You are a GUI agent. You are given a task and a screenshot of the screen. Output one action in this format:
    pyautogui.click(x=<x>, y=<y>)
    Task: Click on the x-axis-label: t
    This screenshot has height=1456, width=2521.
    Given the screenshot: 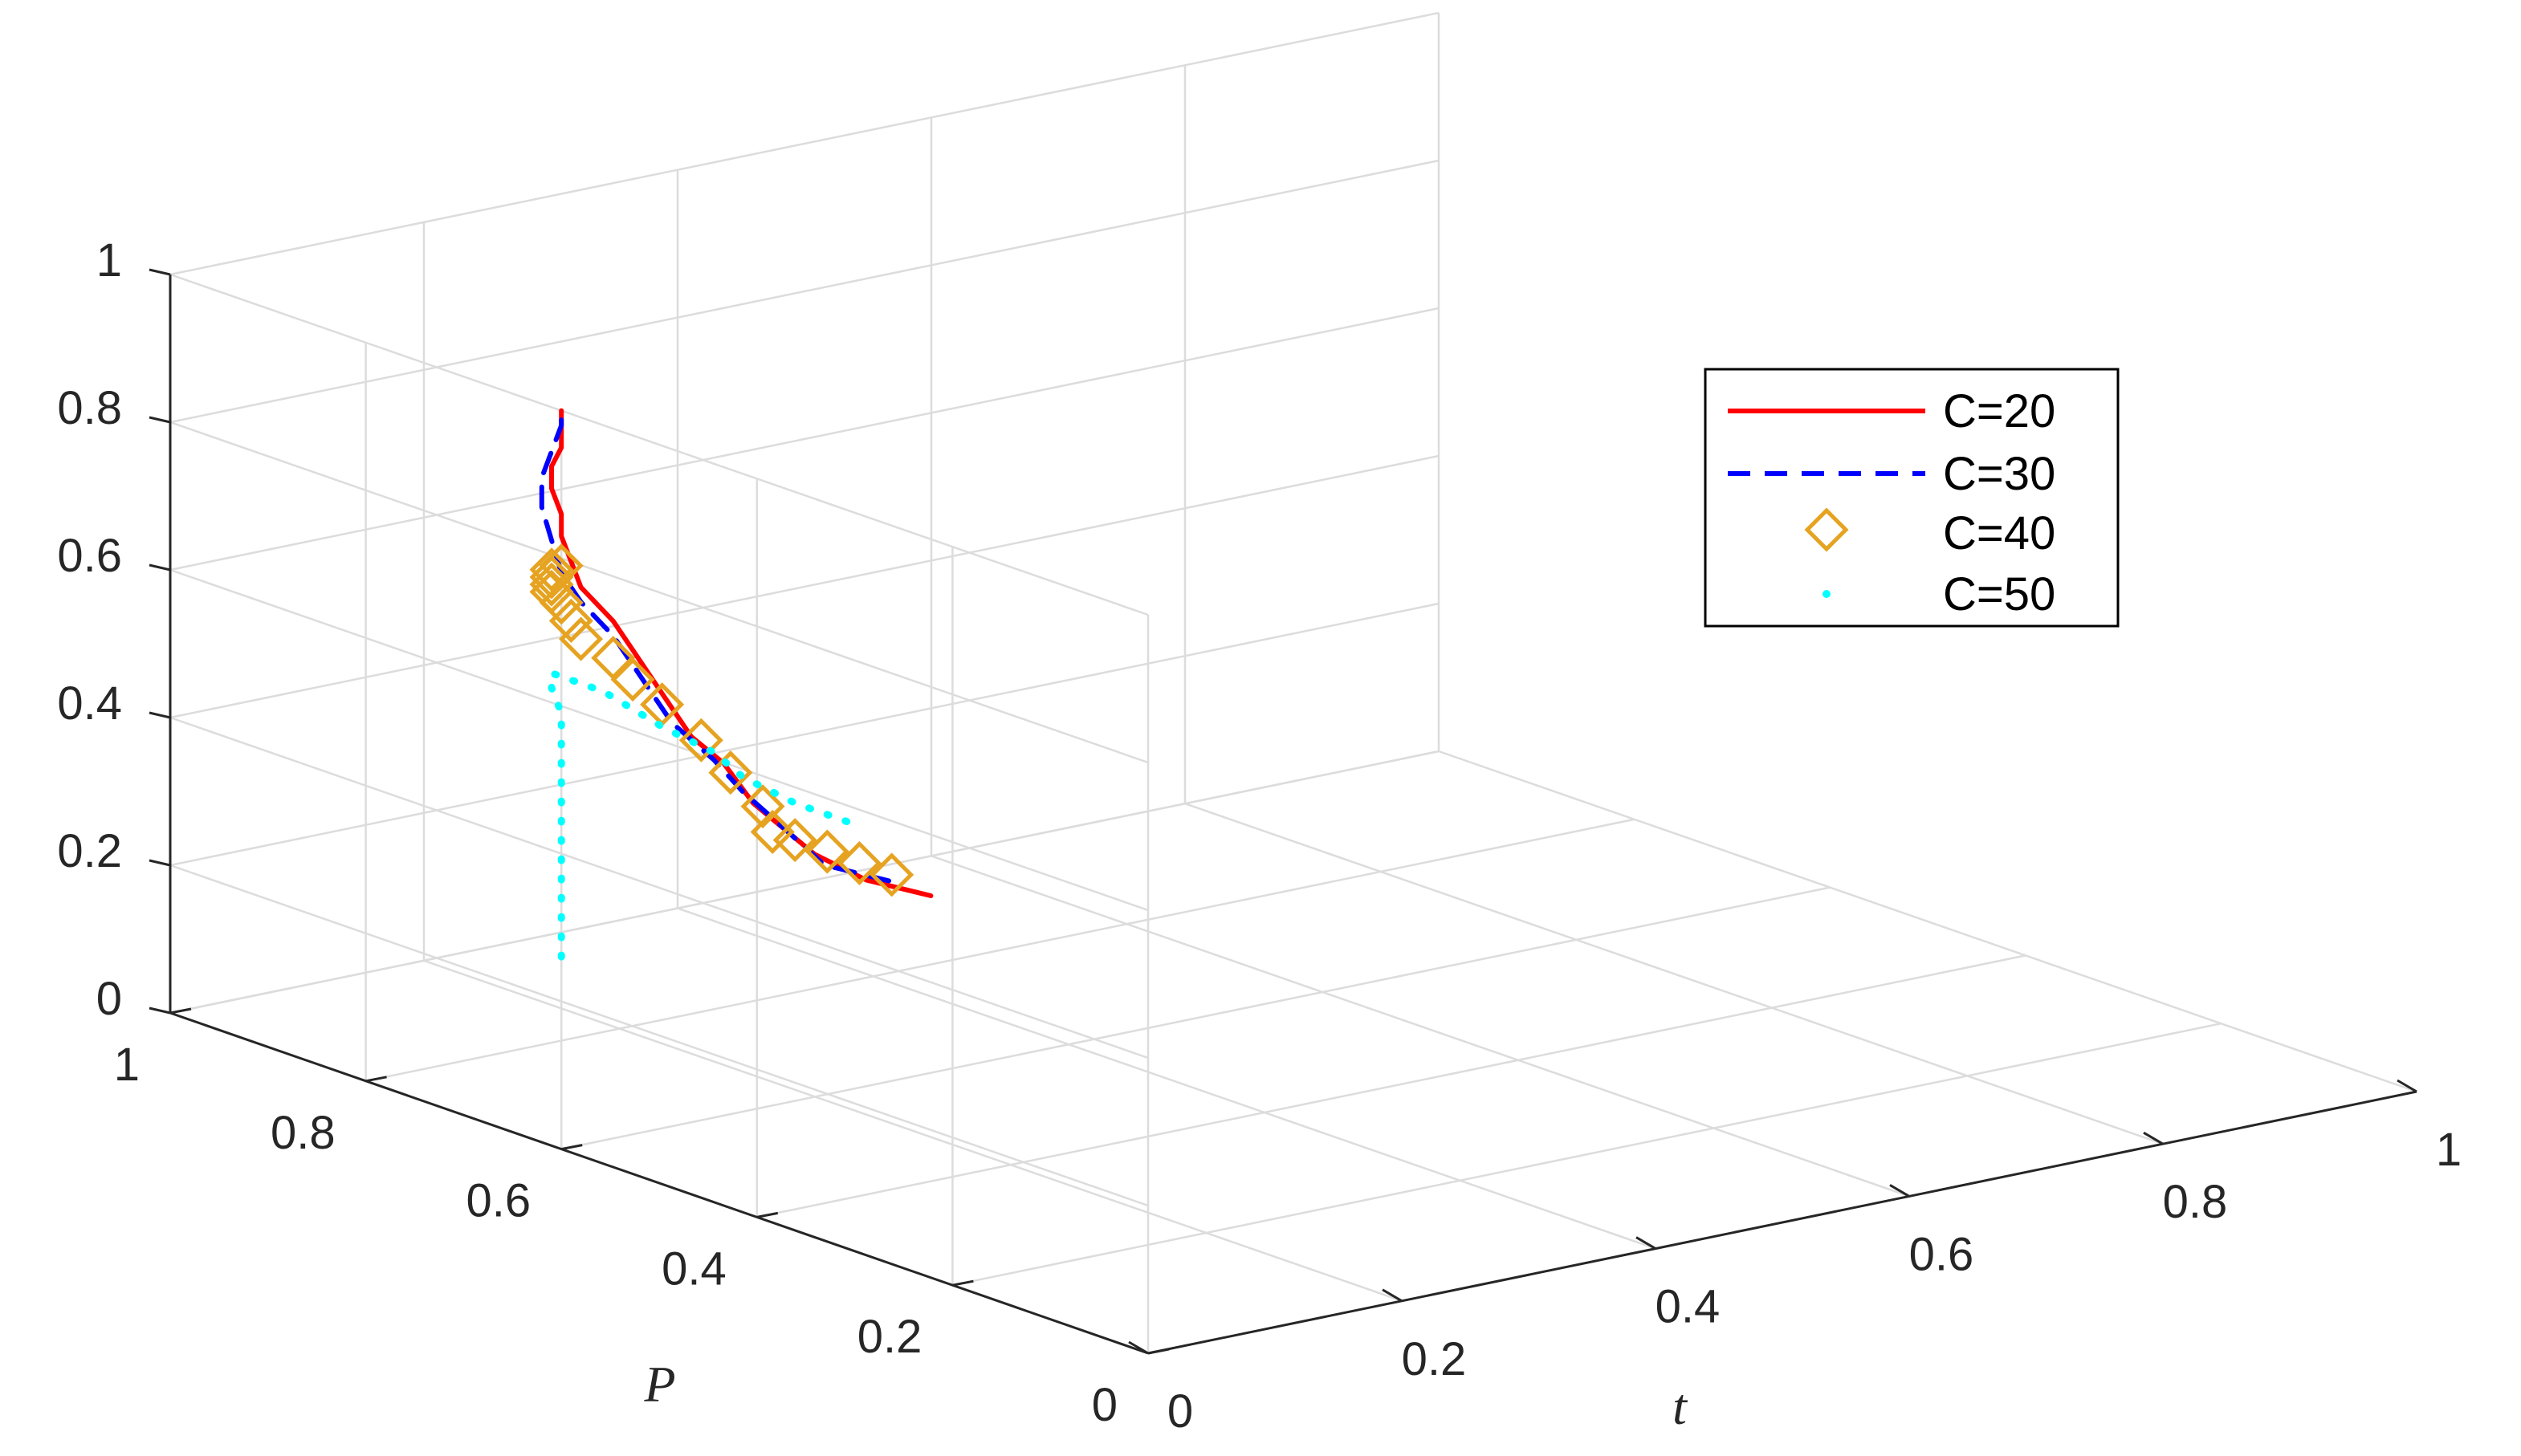 What is the action you would take?
    pyautogui.click(x=1680, y=1406)
    